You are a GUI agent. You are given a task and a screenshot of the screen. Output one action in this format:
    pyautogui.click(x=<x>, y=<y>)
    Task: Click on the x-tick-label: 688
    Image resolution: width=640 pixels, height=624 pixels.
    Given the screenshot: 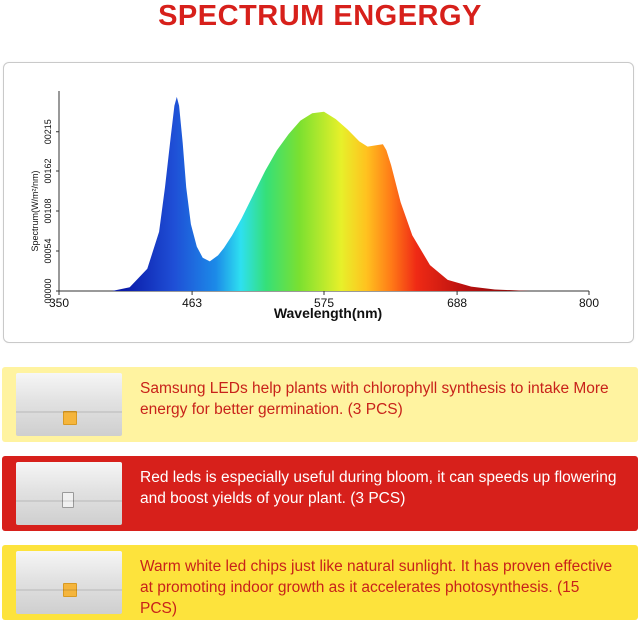 What is the action you would take?
    pyautogui.click(x=457, y=303)
    